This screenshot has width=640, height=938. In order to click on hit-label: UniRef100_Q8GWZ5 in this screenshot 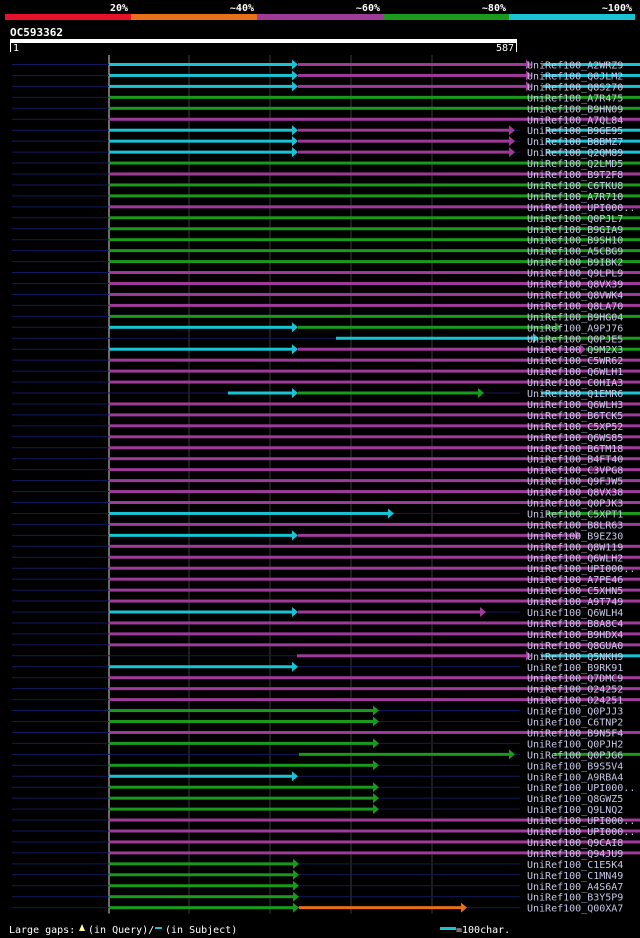, I will do `click(575, 799)`.